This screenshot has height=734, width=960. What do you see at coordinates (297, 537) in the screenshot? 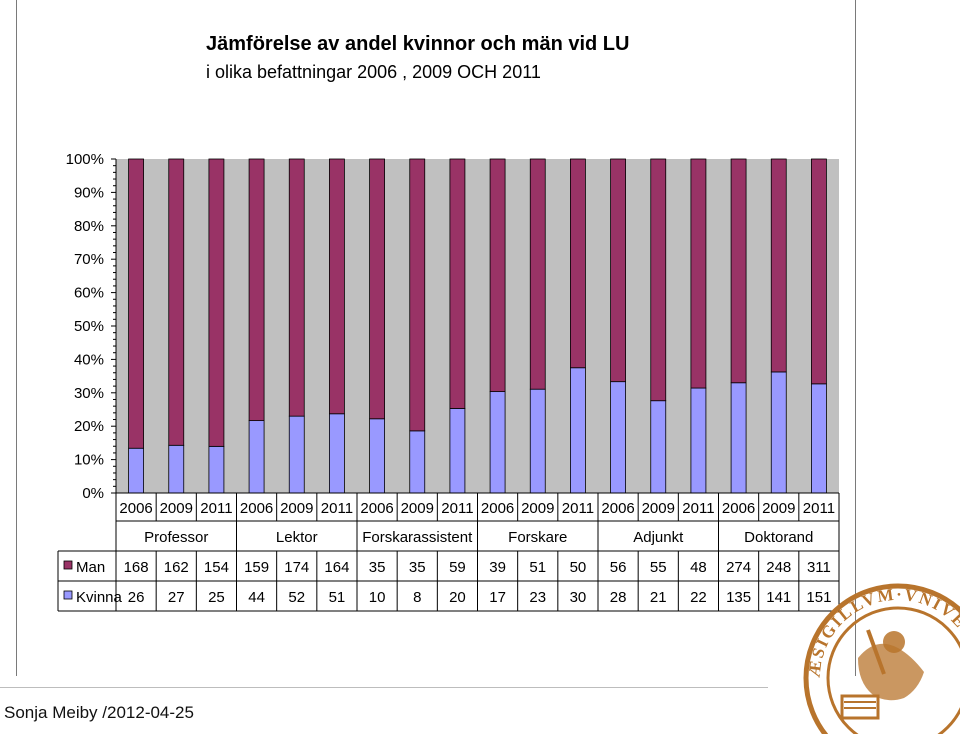
I see `category-label-lektor: Lektor` at bounding box center [297, 537].